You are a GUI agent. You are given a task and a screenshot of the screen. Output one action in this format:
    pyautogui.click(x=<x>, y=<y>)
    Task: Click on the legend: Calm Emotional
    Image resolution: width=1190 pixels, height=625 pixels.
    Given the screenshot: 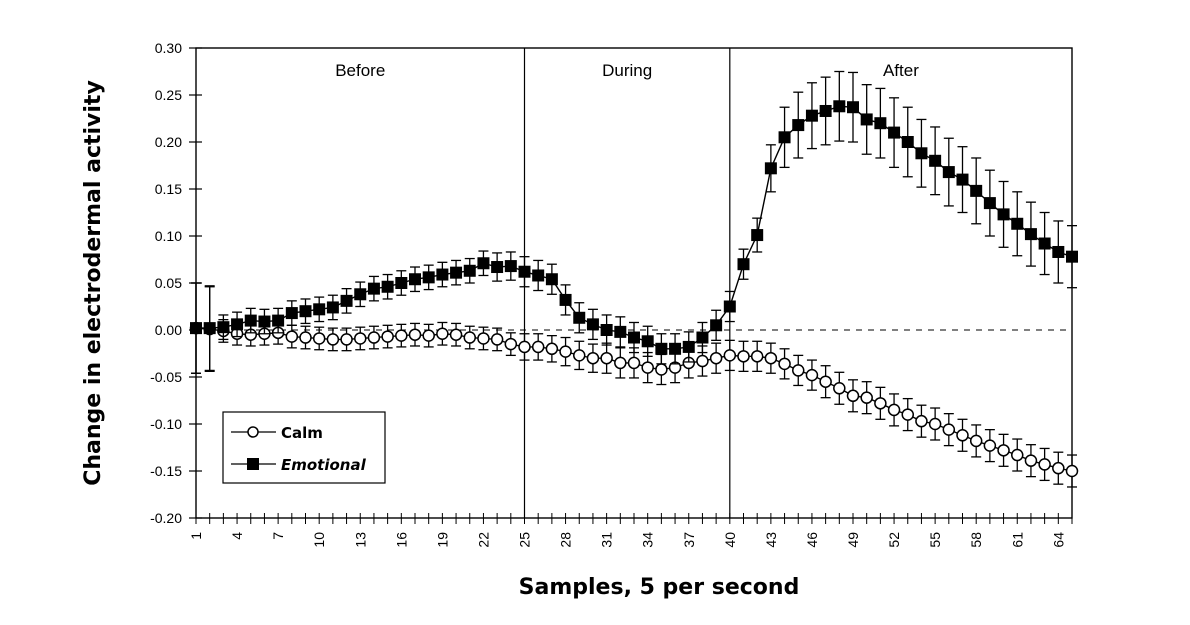 What is the action you would take?
    pyautogui.click(x=304, y=447)
    